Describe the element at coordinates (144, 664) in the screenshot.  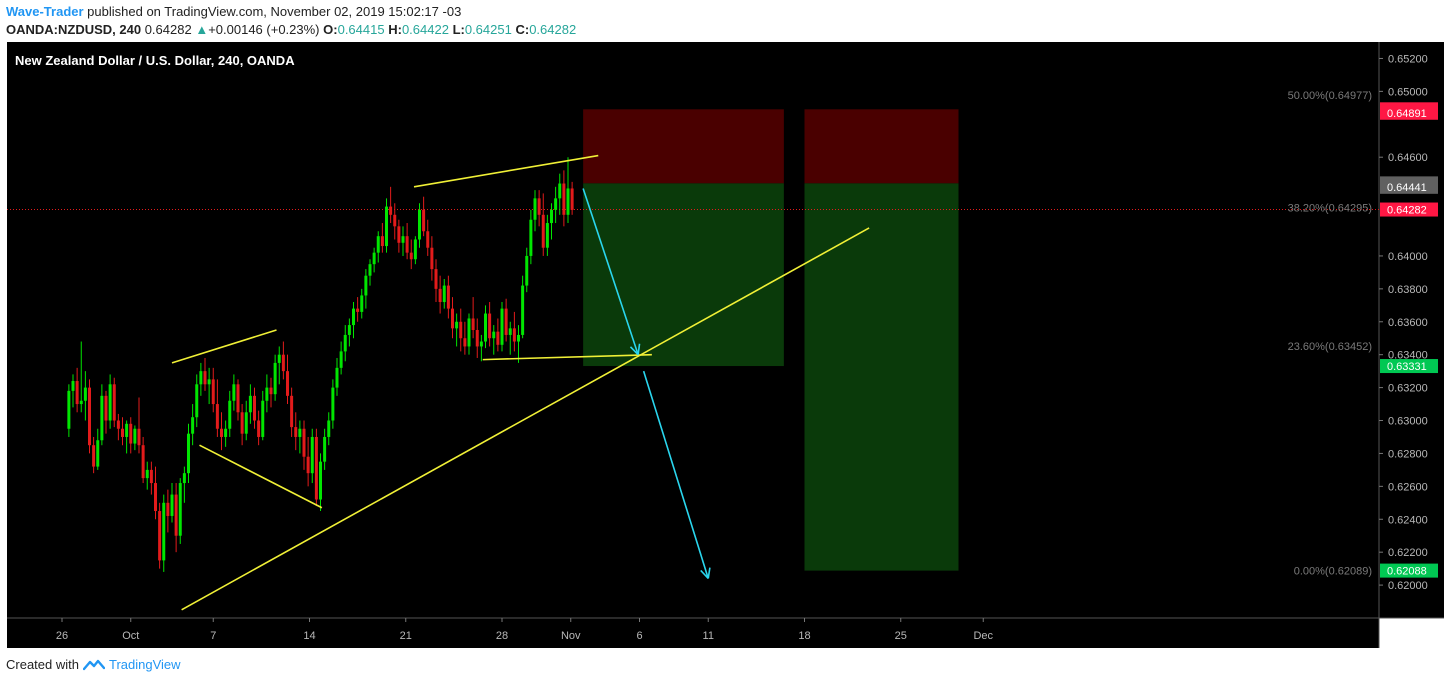
I see `tradingview-link: TradingView` at that location.